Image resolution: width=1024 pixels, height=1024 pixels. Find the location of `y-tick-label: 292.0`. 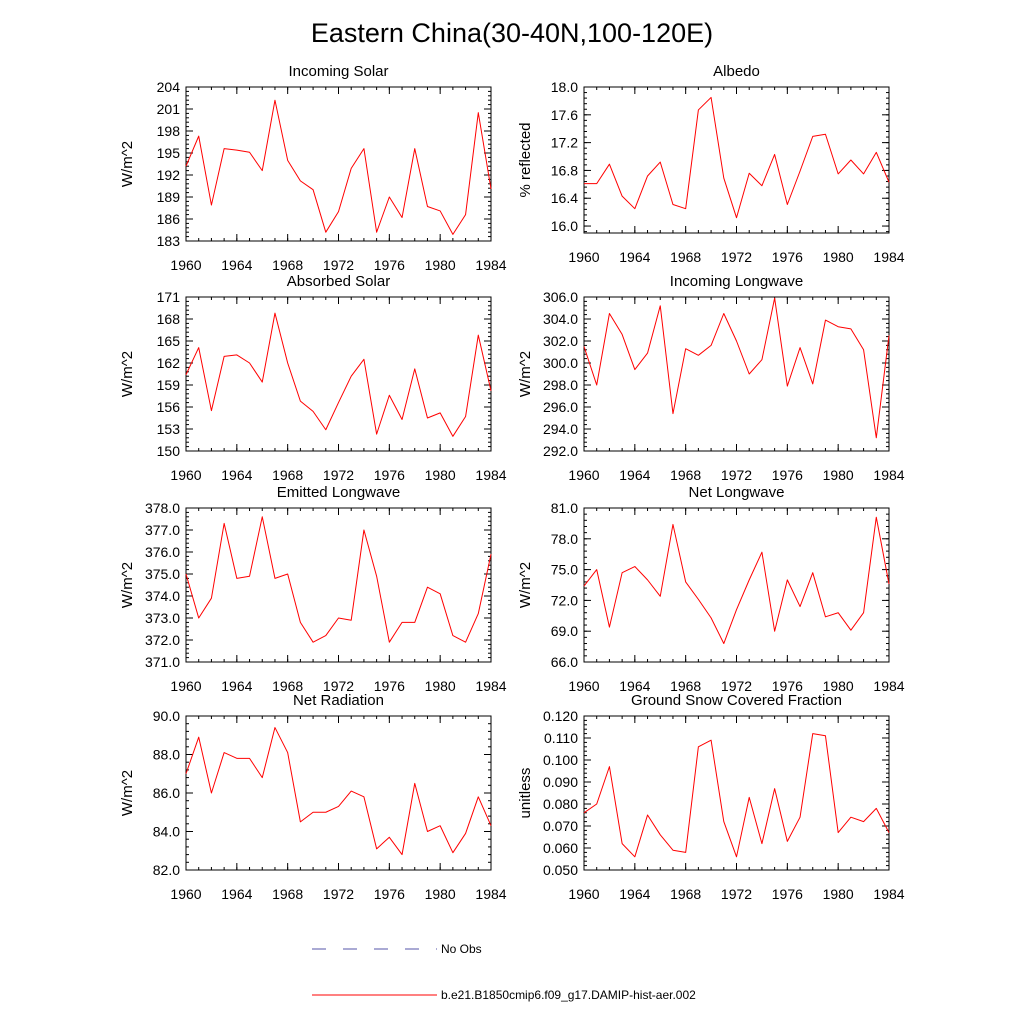

y-tick-label: 292.0 is located at coordinates (560, 451).